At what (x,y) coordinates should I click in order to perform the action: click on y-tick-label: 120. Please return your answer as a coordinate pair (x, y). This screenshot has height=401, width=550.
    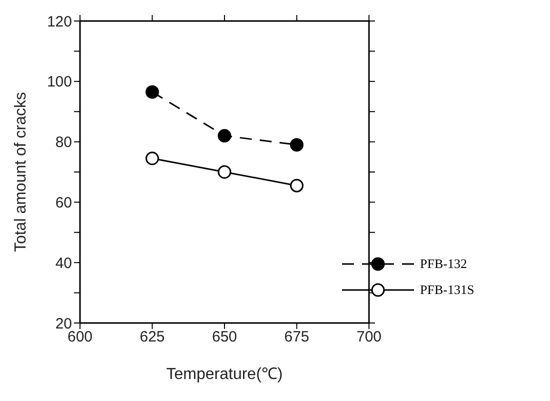
    Looking at the image, I should click on (59, 21).